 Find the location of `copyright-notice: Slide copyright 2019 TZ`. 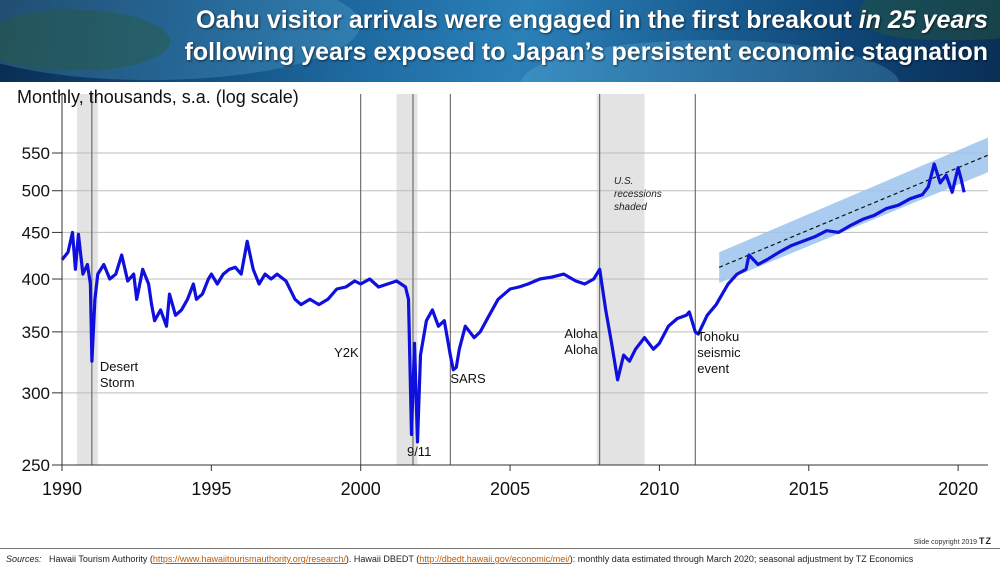

copyright-notice: Slide copyright 2019 TZ is located at coordinates (953, 541).